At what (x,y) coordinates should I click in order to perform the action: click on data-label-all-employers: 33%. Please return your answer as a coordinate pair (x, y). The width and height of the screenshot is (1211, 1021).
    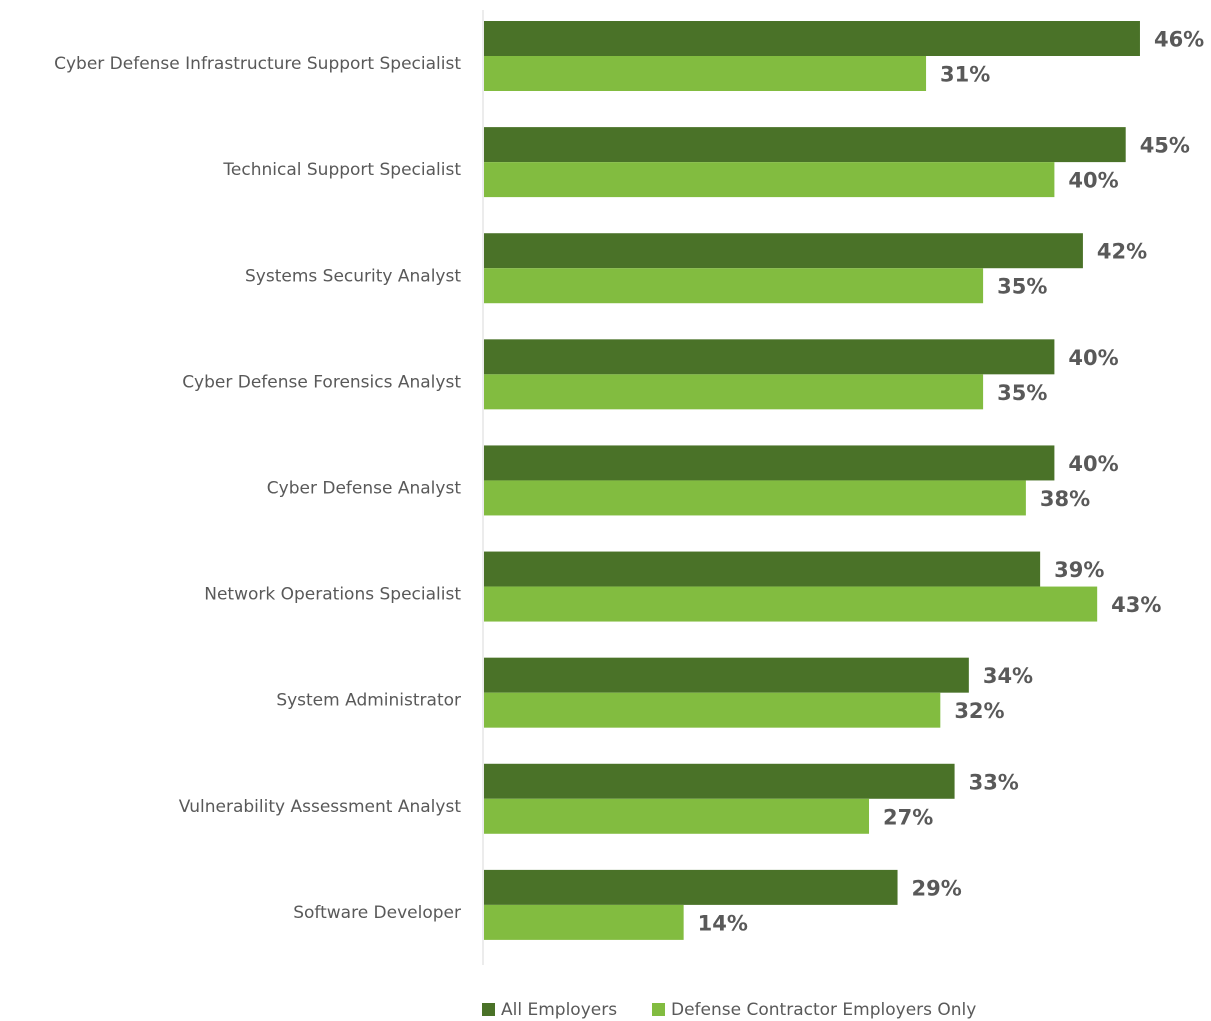
    Looking at the image, I should click on (994, 782).